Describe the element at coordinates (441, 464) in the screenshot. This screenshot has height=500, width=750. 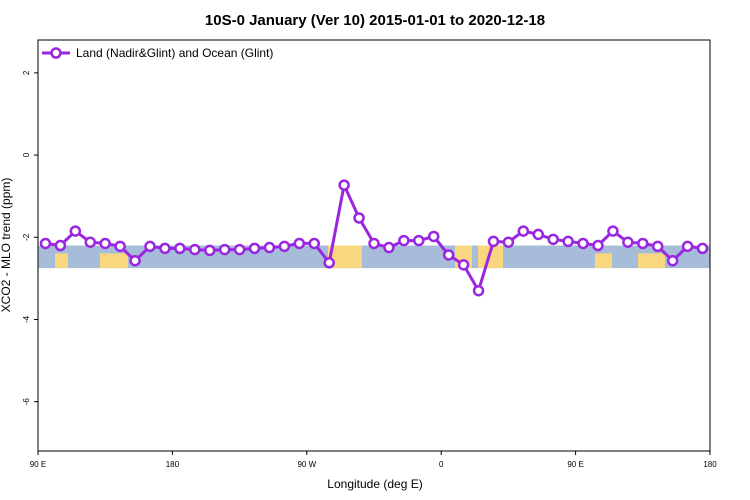
I see `x-tick-label: 0` at that location.